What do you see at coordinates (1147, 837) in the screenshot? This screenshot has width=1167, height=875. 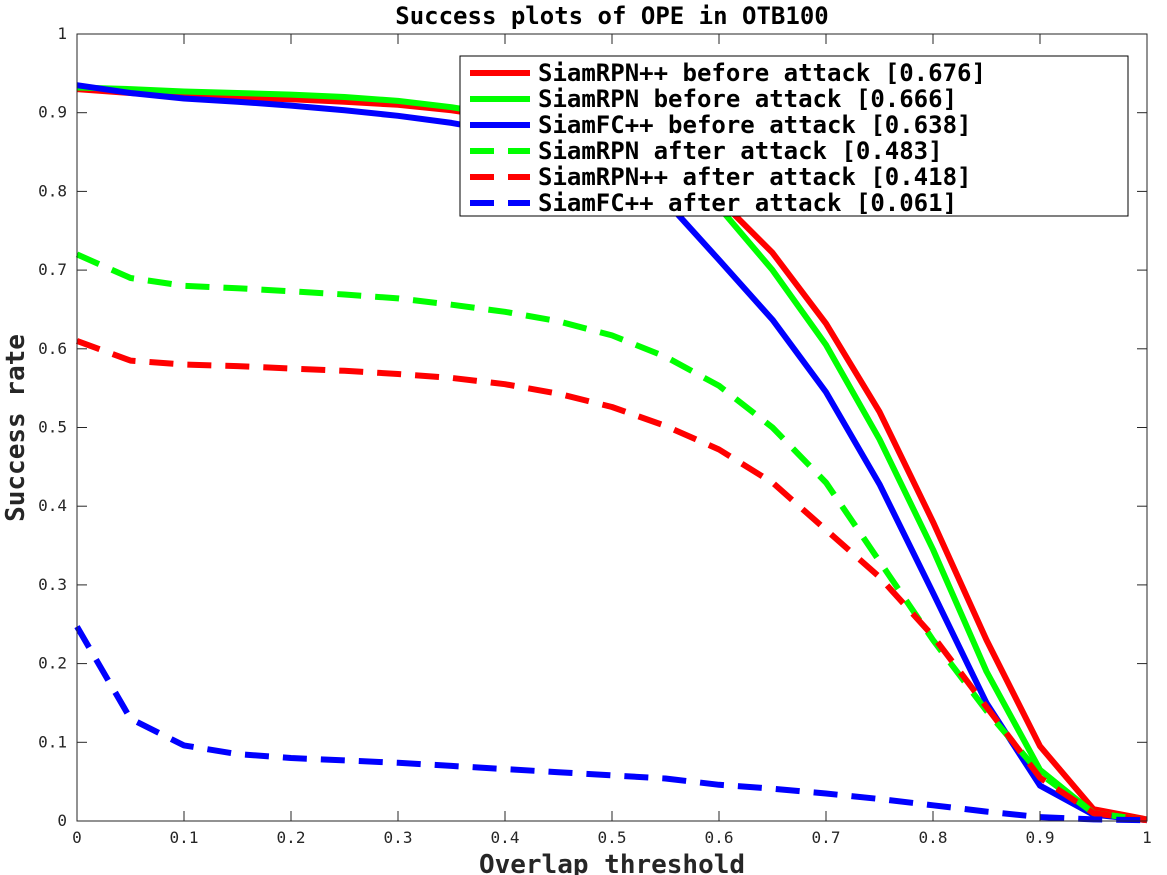 I see `x-tick-label: 1` at bounding box center [1147, 837].